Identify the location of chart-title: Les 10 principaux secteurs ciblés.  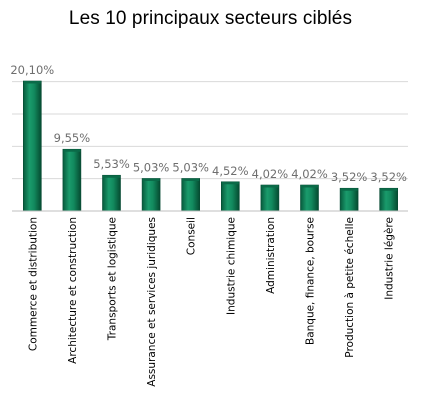
(210, 18).